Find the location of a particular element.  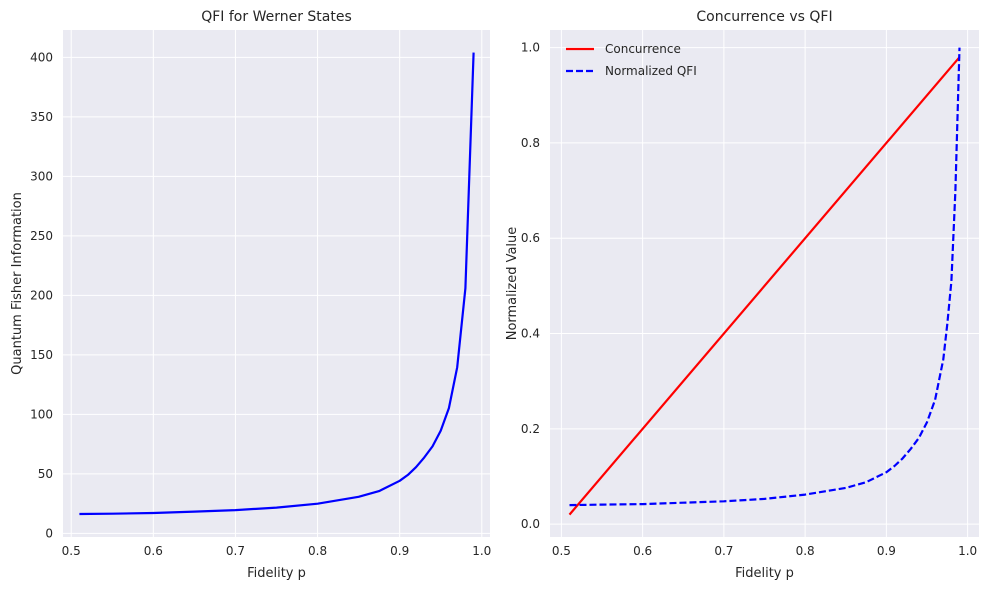

y-tick-label: 300 is located at coordinates (41, 176).